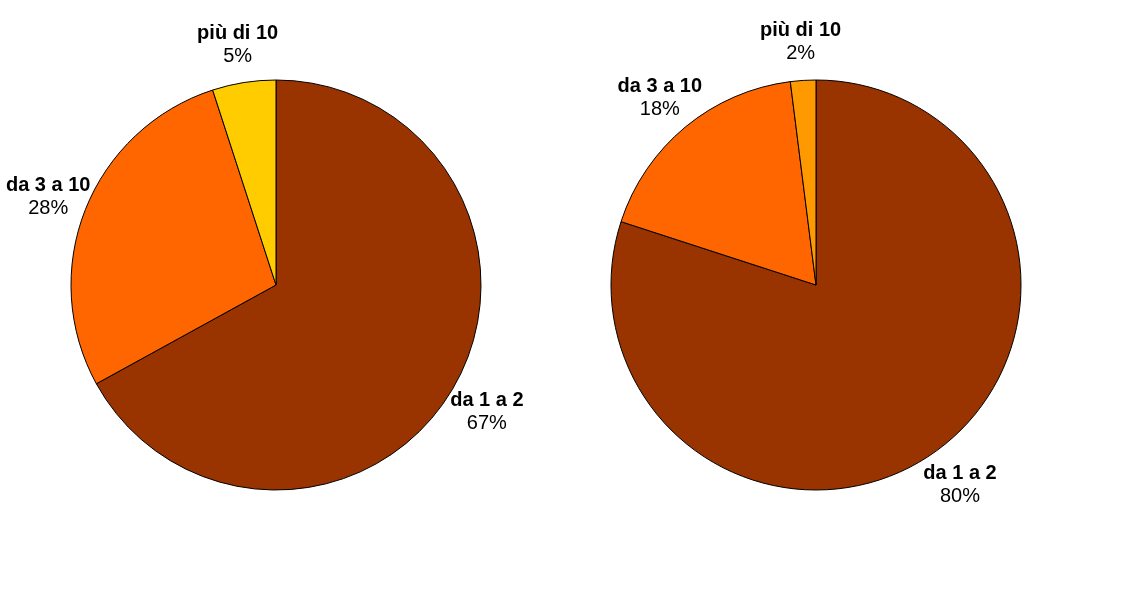 This screenshot has height=598, width=1138. Describe the element at coordinates (801, 52) in the screenshot. I see `data-label: 2%` at that location.